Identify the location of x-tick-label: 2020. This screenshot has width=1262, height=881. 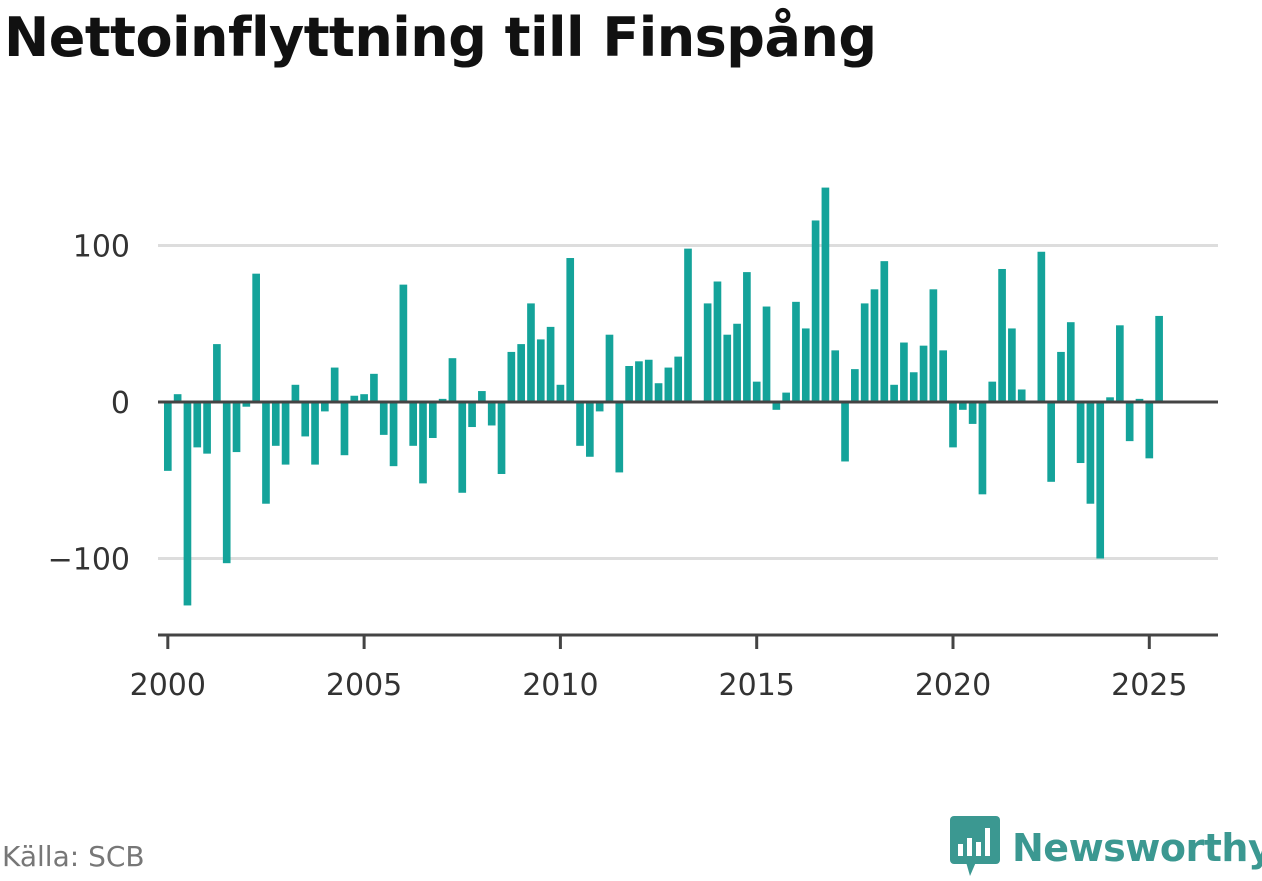
(953, 685).